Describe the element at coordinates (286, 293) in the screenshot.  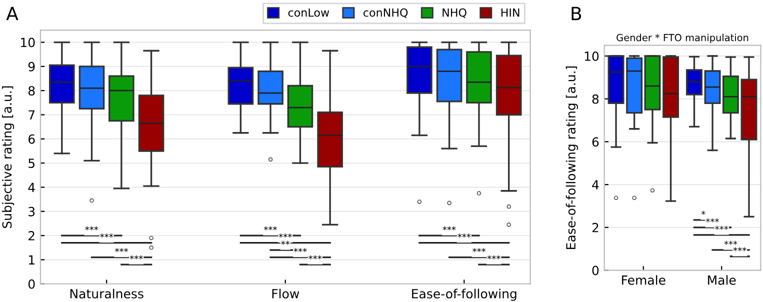
I see `x-tick-label: Flow` at that location.